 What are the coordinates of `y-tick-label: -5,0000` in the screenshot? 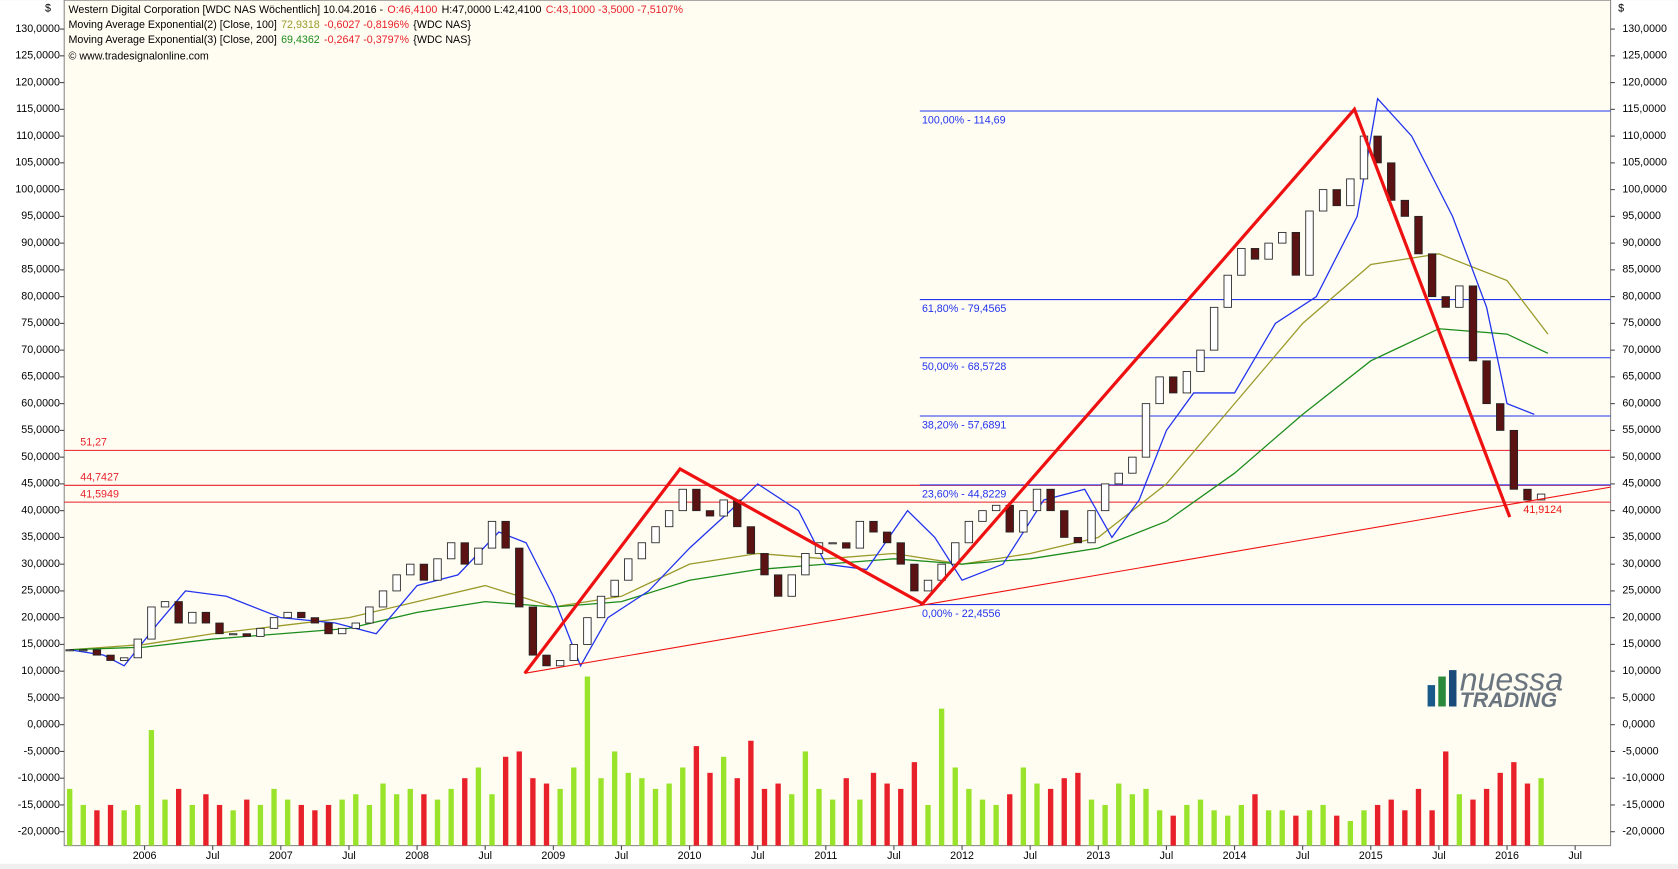 It's located at (42, 751).